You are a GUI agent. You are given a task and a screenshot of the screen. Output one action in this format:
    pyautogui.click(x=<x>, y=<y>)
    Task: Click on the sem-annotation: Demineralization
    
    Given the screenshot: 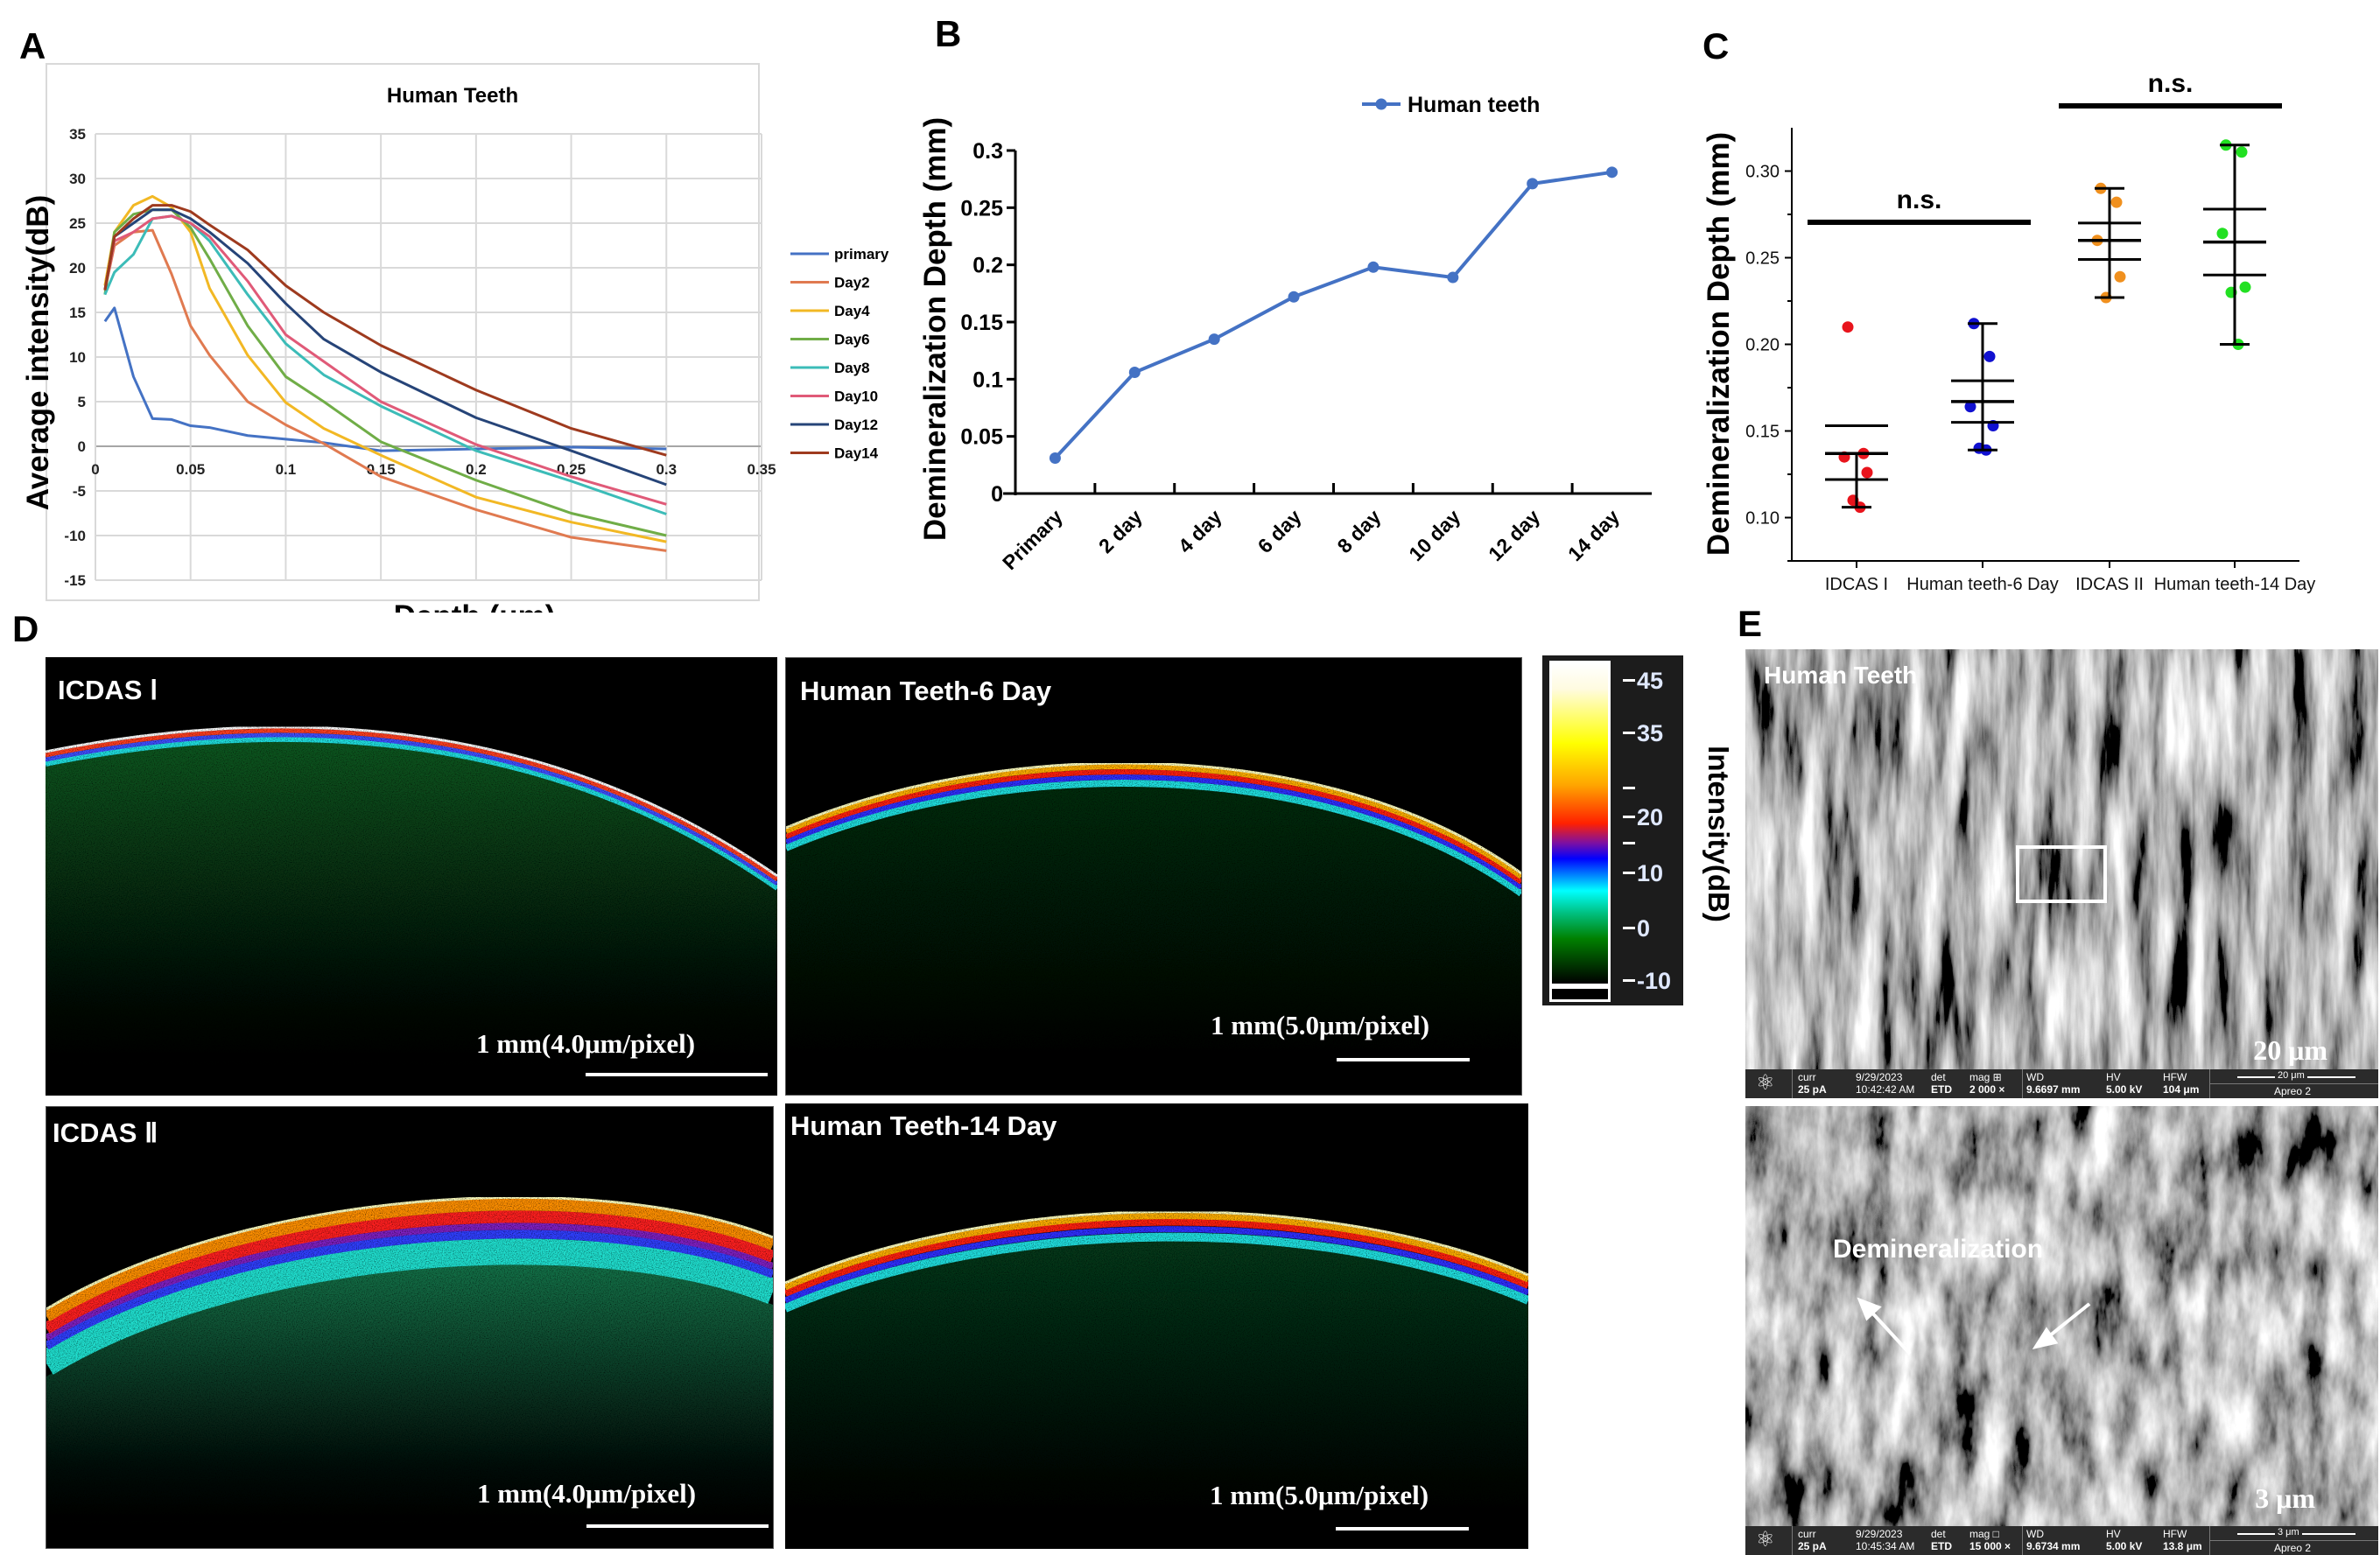 What is the action you would take?
    pyautogui.click(x=1938, y=1249)
    